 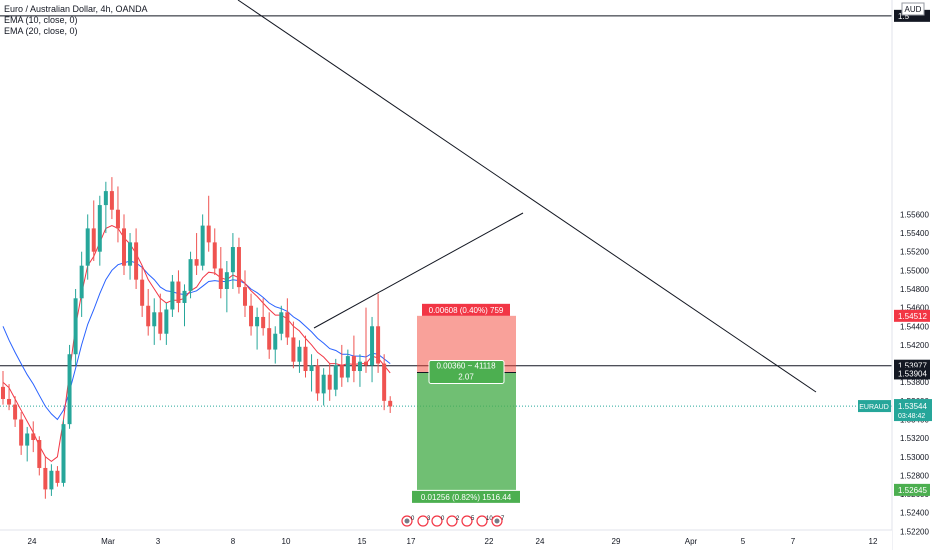 I want to click on price-tick-label: 1.53800, so click(x=914, y=382).